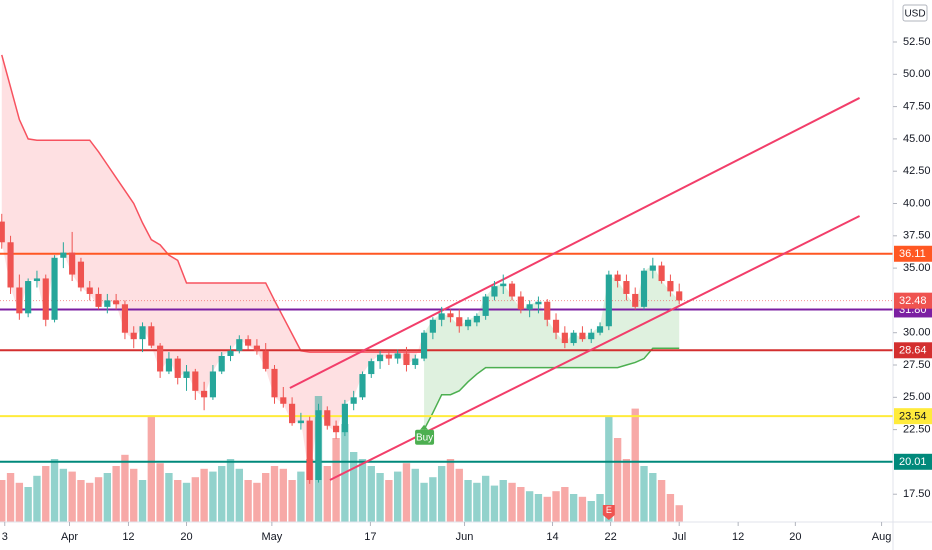 The image size is (932, 550). I want to click on last-price-tag, so click(913, 300).